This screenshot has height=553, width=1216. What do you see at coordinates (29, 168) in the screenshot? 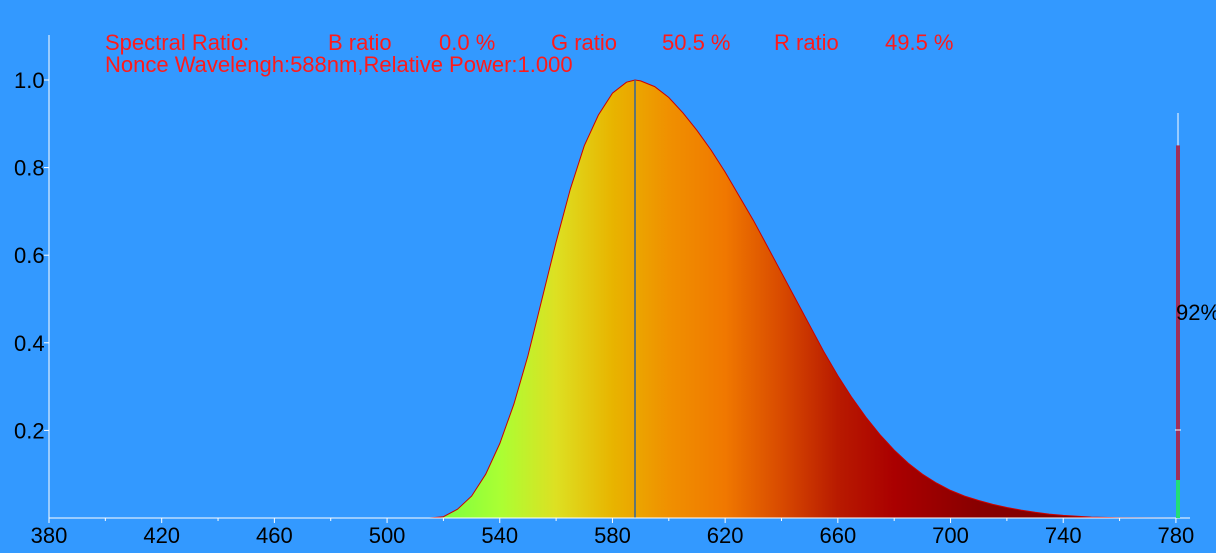
I see `y-tick-label: 0.8` at bounding box center [29, 168].